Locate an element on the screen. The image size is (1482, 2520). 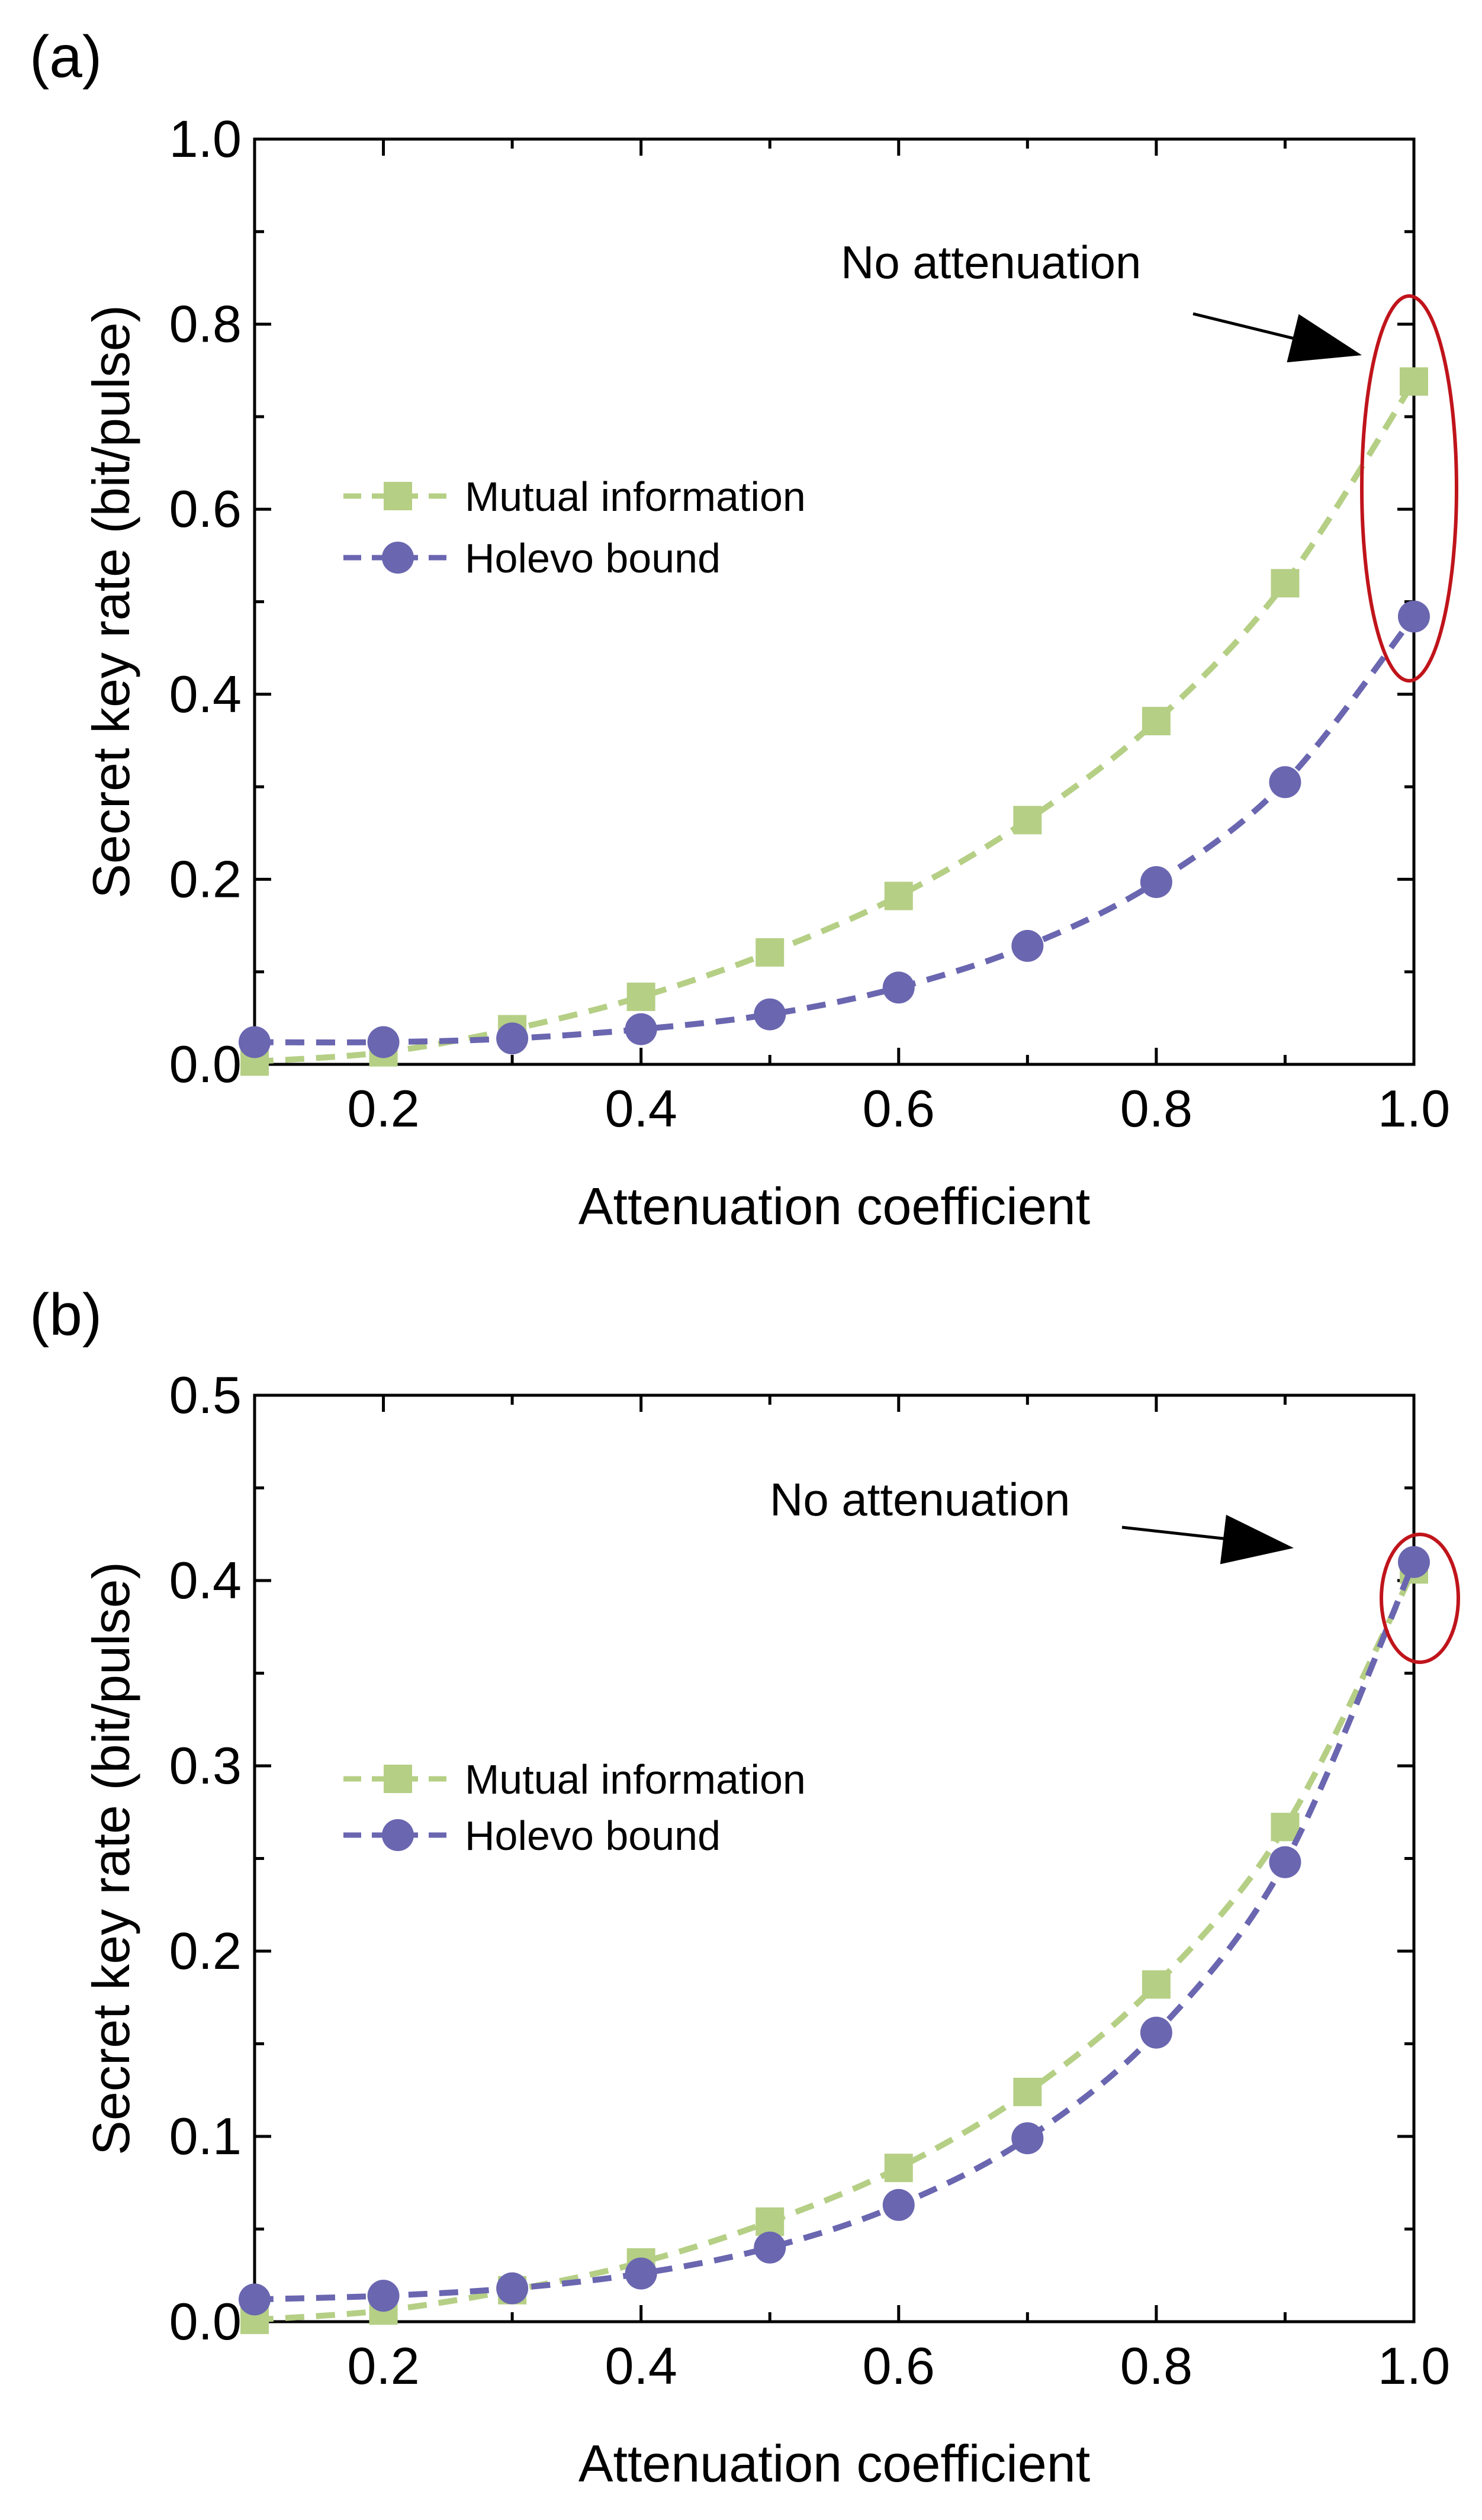
y-tick-label: 0.5 is located at coordinates (205, 1395).